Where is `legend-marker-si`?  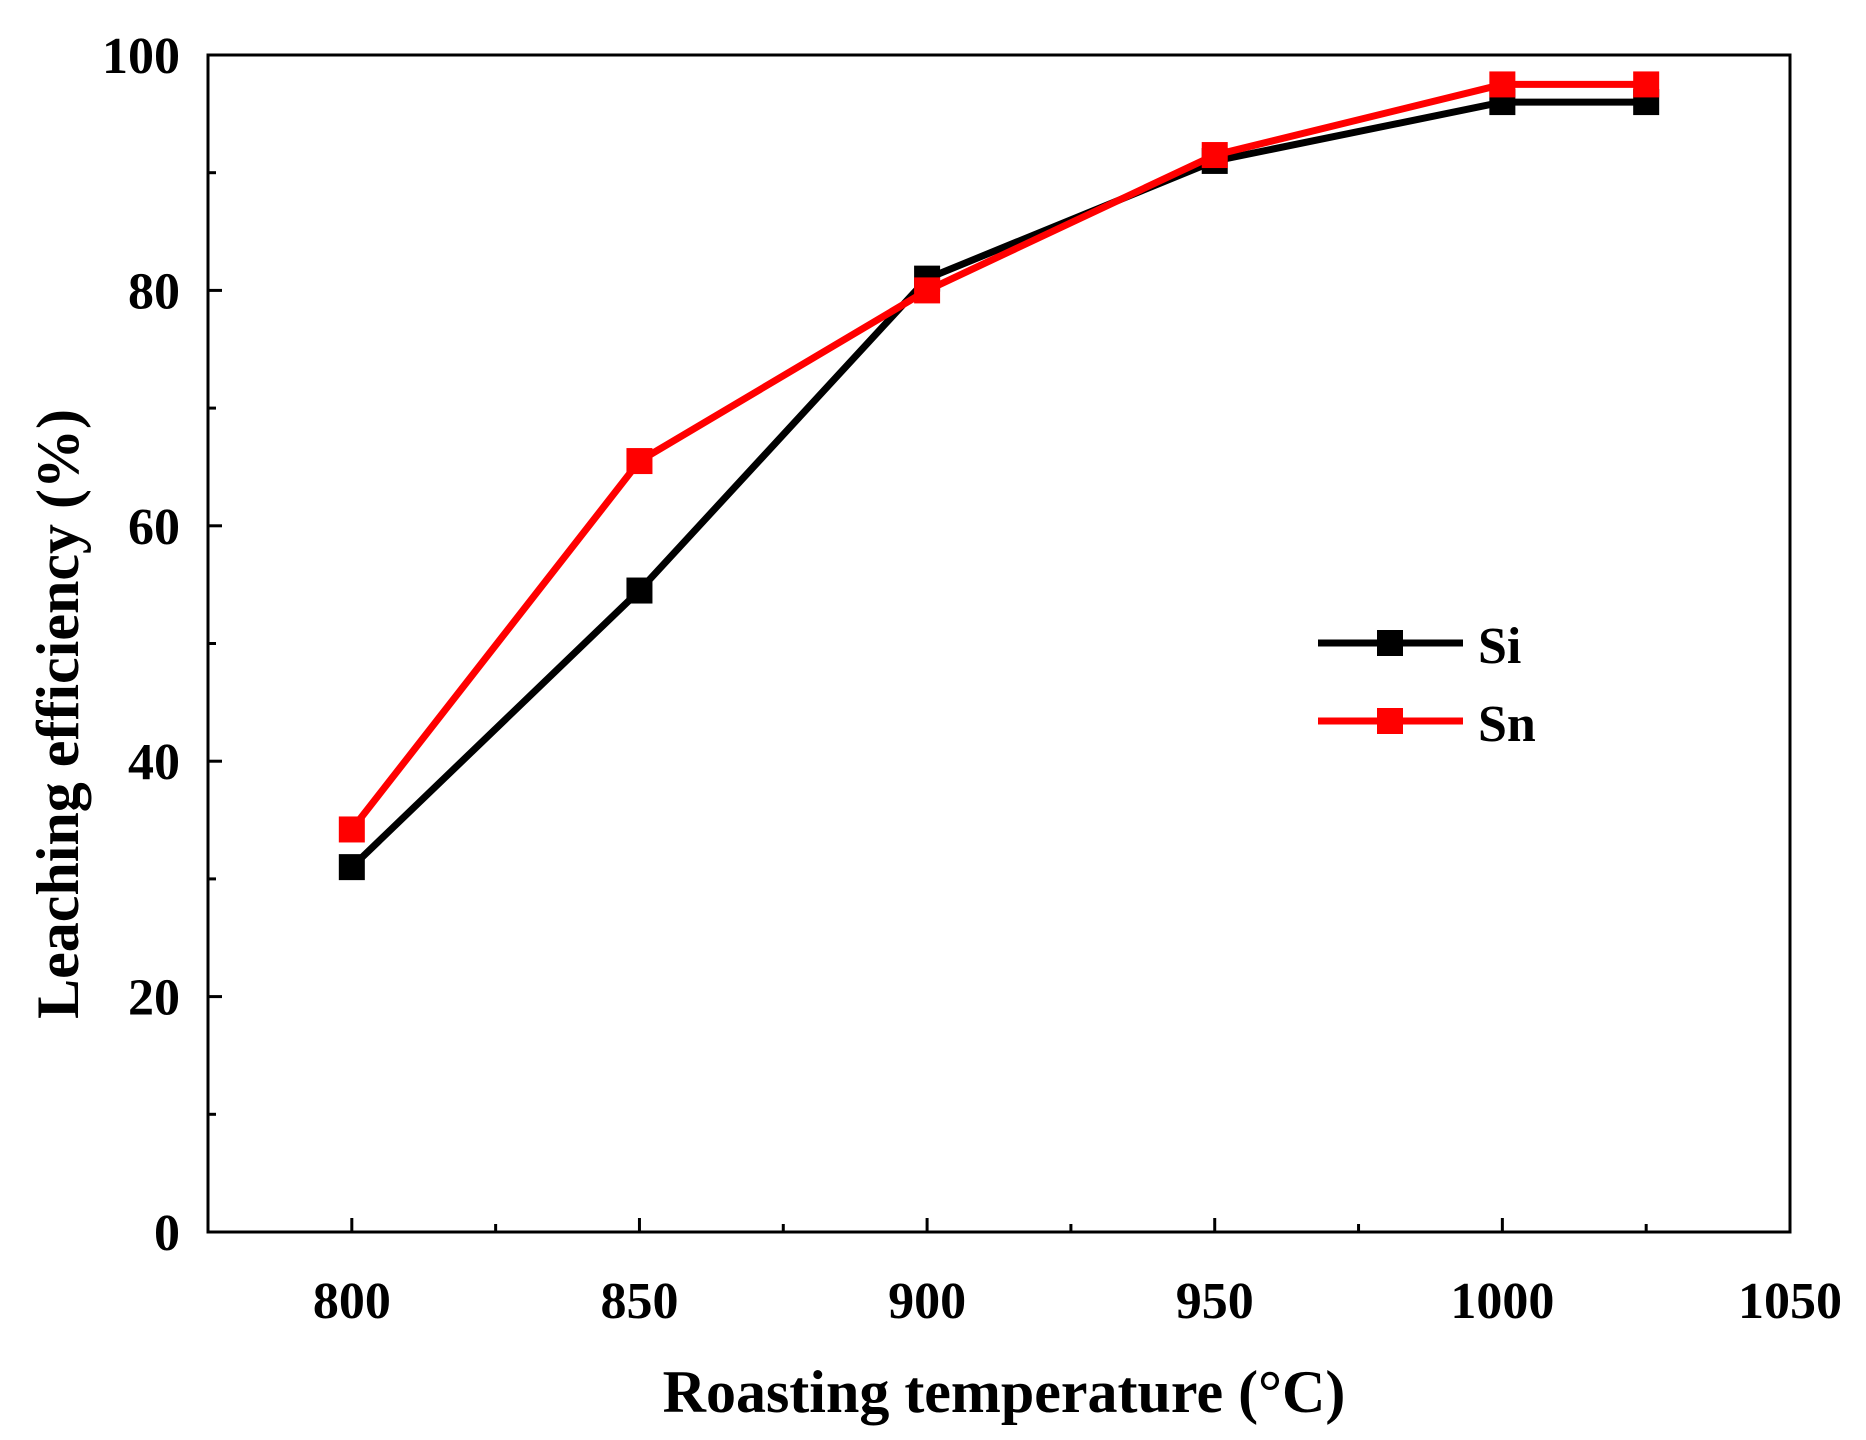
legend-marker-si is located at coordinates (1390, 643).